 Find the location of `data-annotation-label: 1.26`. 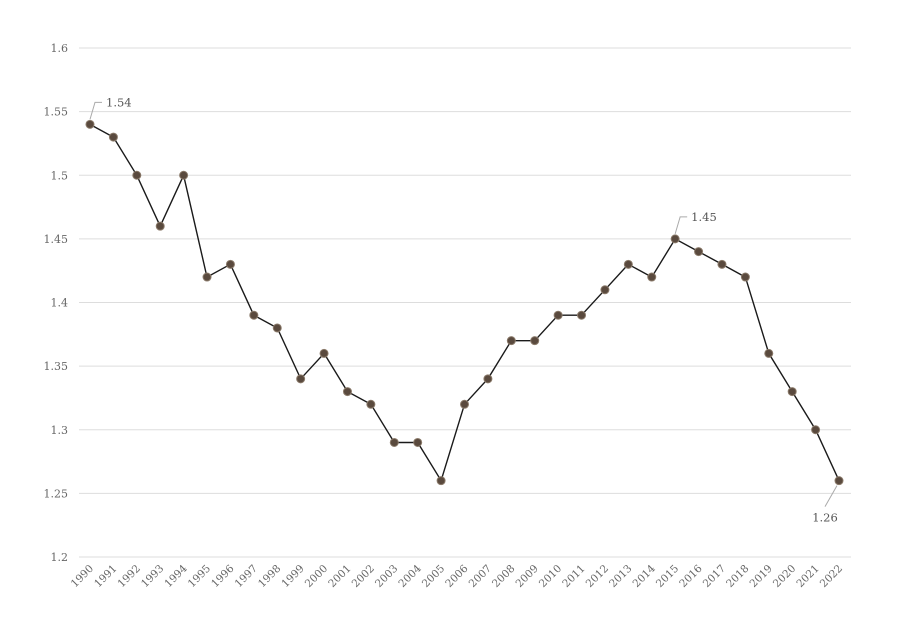

data-annotation-label: 1.26 is located at coordinates (825, 518).